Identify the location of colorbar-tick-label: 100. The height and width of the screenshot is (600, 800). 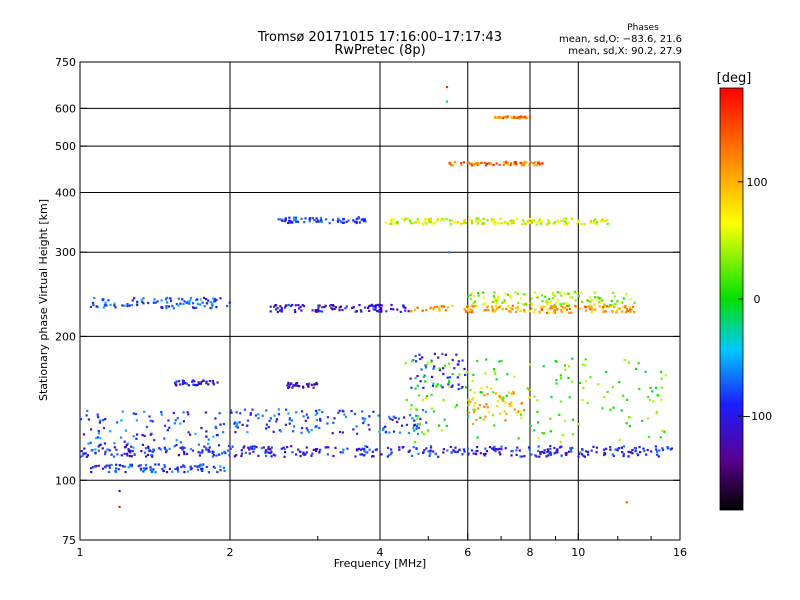
(757, 182).